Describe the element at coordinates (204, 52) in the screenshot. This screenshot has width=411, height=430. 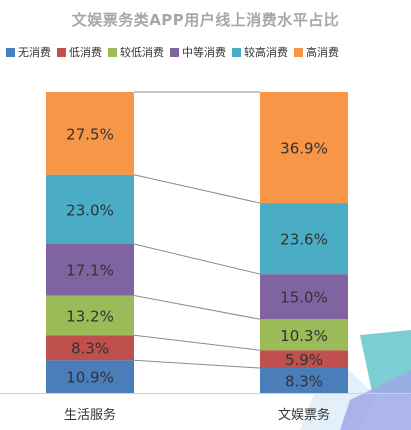
I see `legend-label: 中等消费` at that location.